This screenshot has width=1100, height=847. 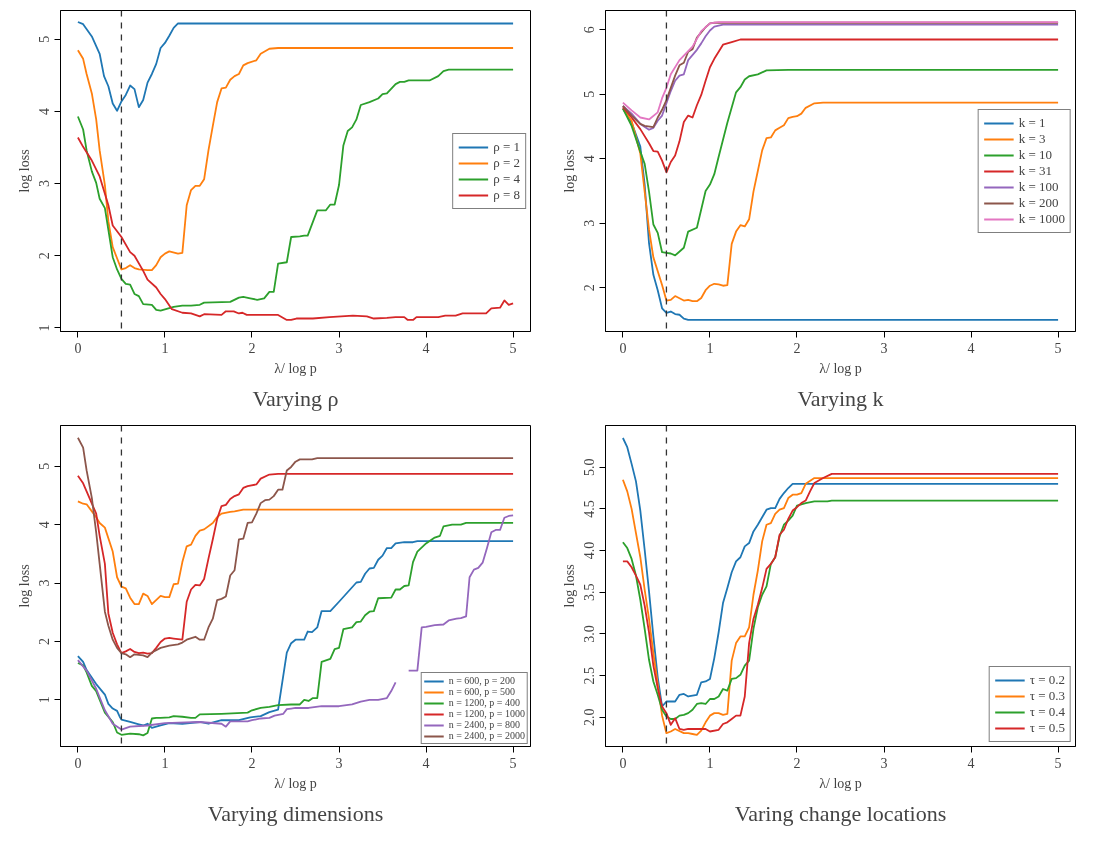 What do you see at coordinates (506, 178) in the screenshot?
I see `legend-label: ρ = 4` at bounding box center [506, 178].